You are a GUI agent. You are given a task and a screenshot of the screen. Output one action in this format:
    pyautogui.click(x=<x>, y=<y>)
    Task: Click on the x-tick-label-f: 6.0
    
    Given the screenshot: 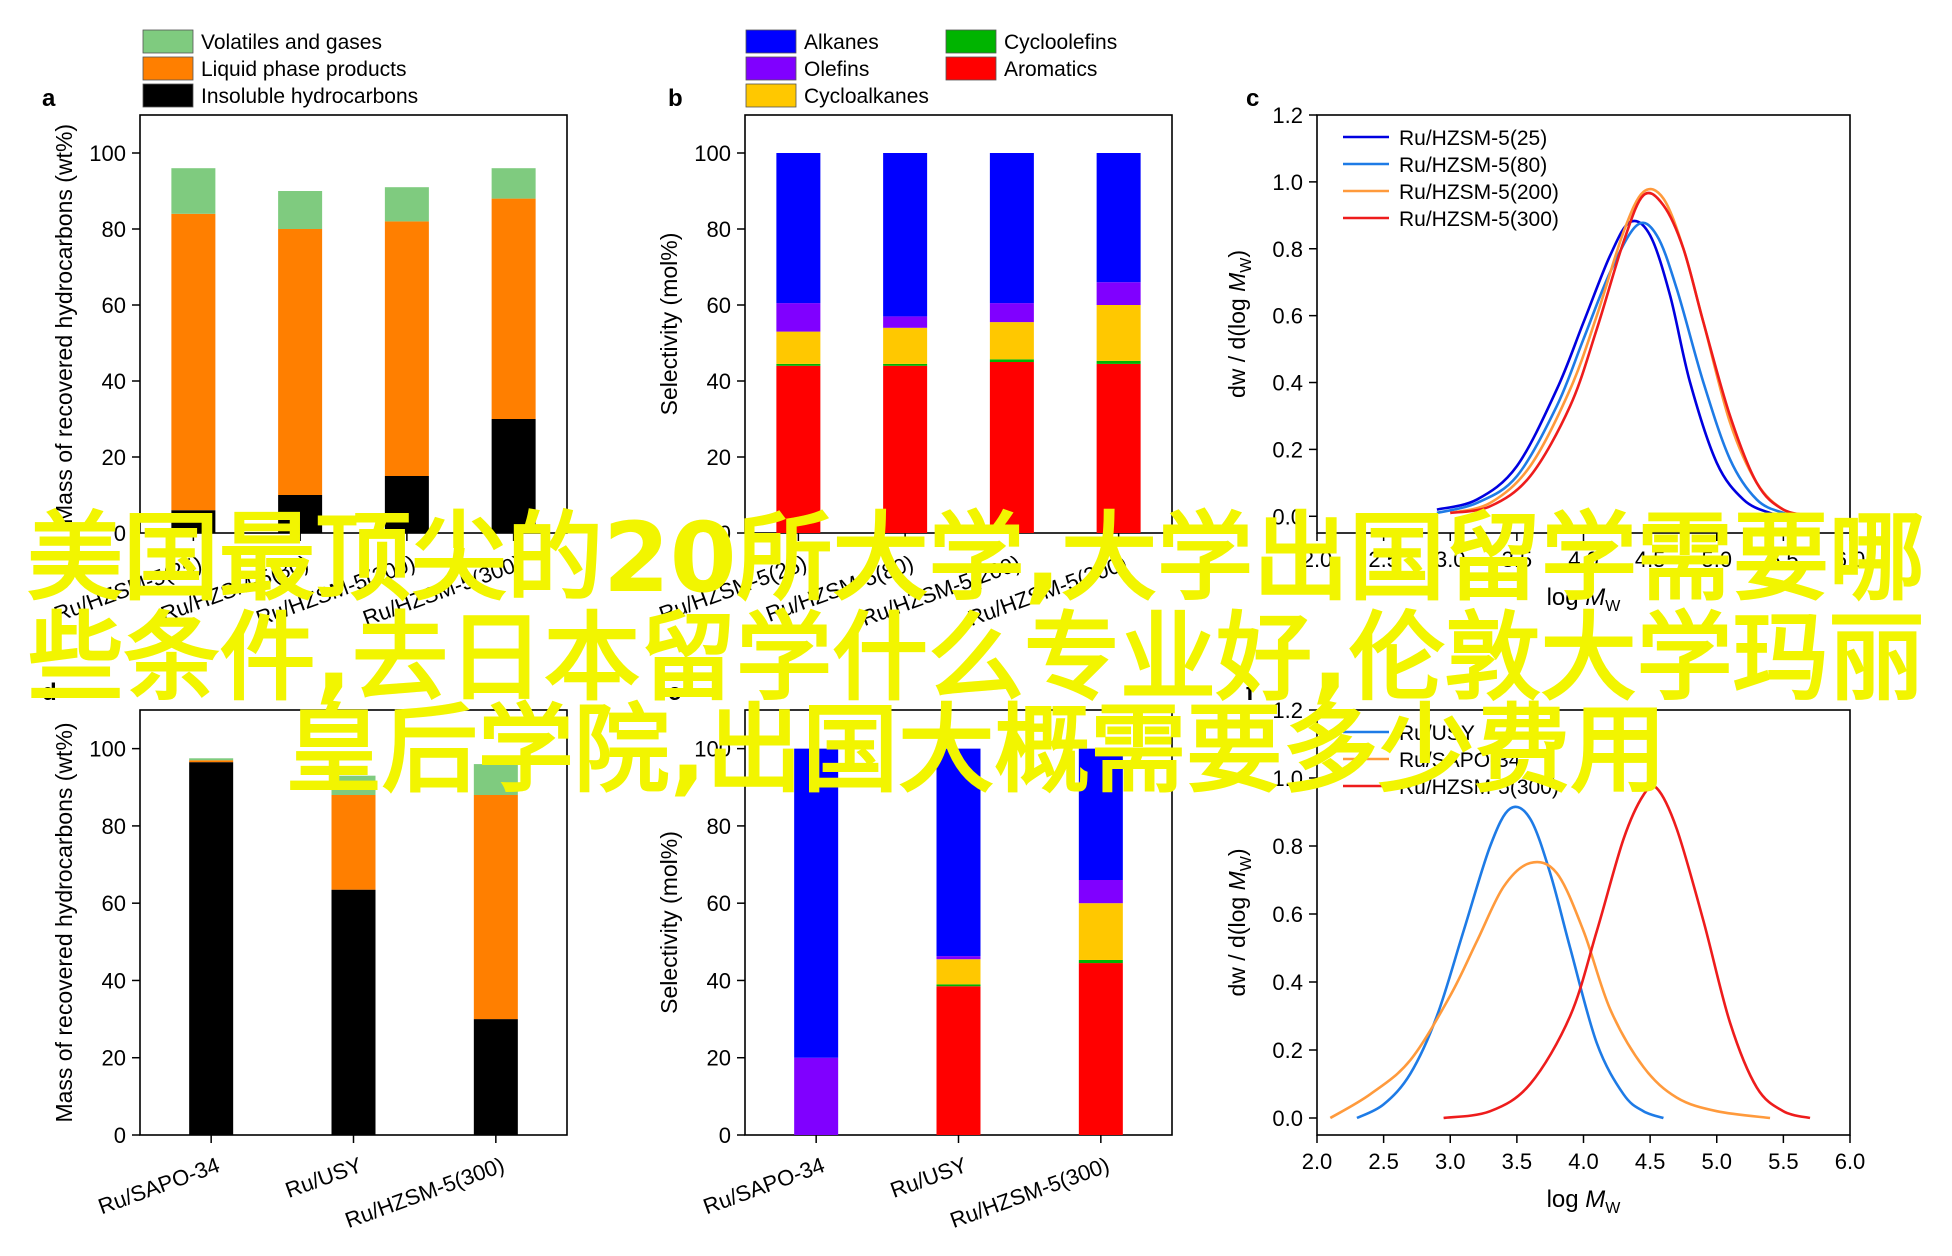 What is the action you would take?
    pyautogui.click(x=1850, y=1161)
    